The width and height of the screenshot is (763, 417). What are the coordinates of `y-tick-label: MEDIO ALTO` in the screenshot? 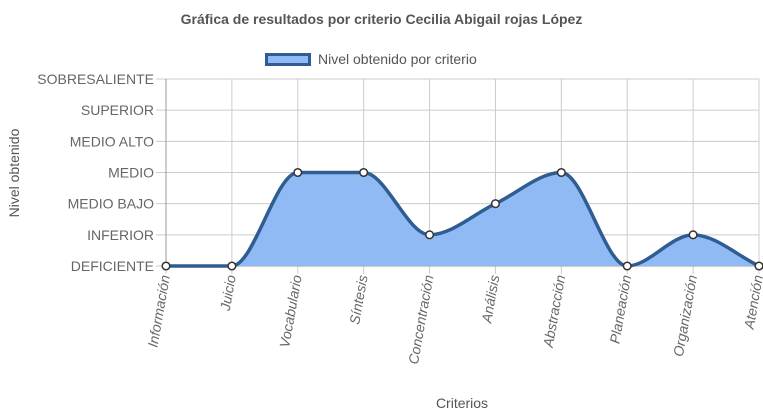 It's located at (112, 141).